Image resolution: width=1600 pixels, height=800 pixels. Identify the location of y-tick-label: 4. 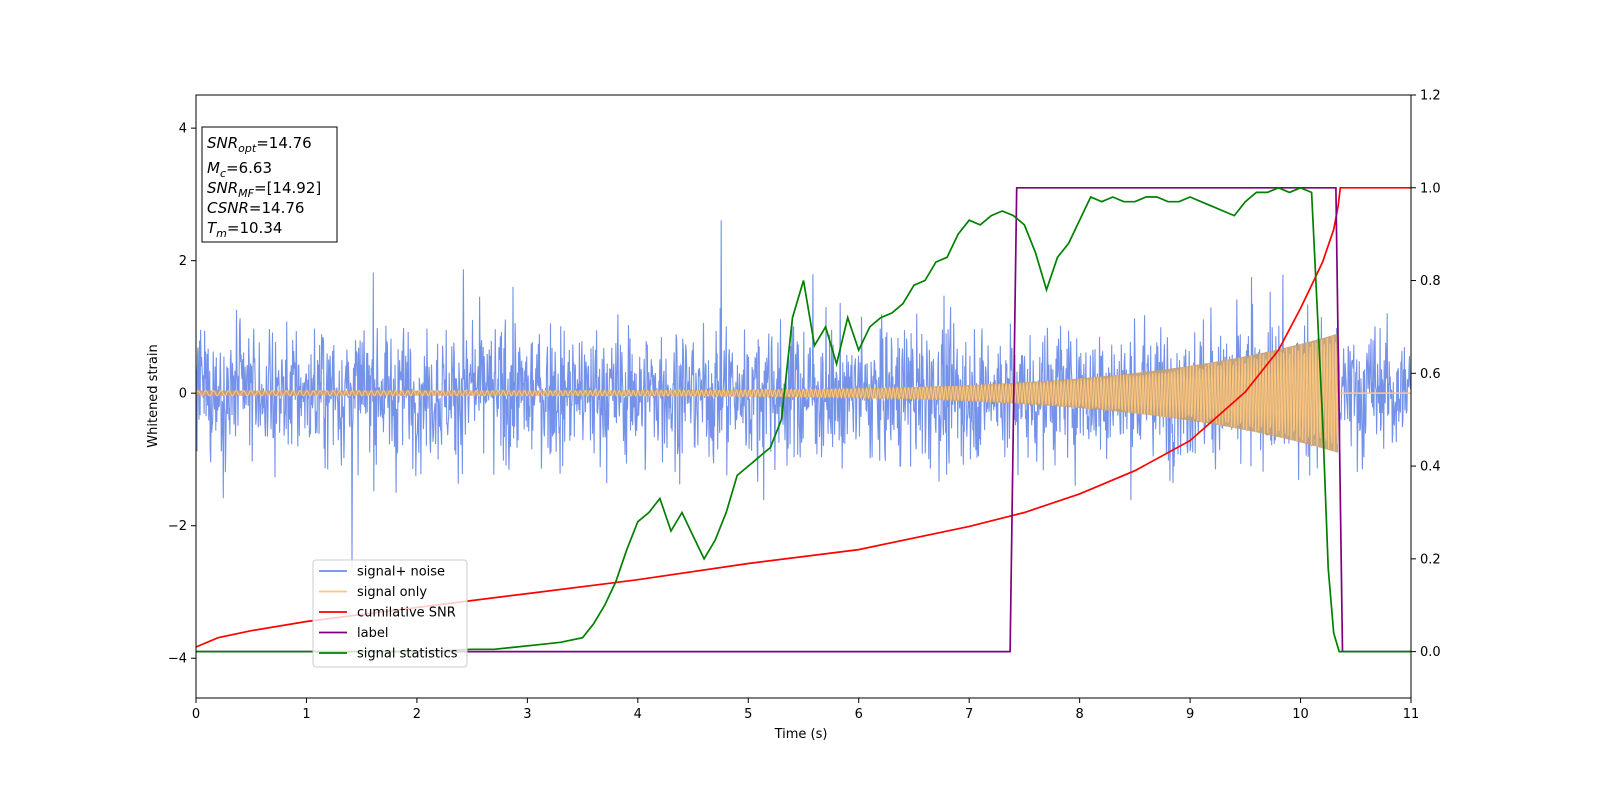
(183, 129).